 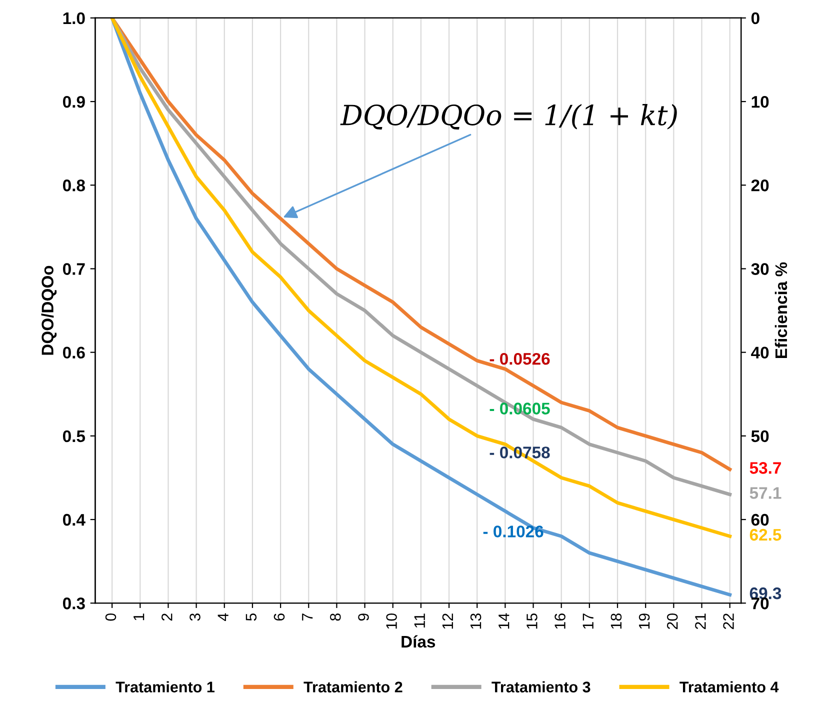 What do you see at coordinates (520, 358) in the screenshot?
I see `annotation: - 0.0526` at bounding box center [520, 358].